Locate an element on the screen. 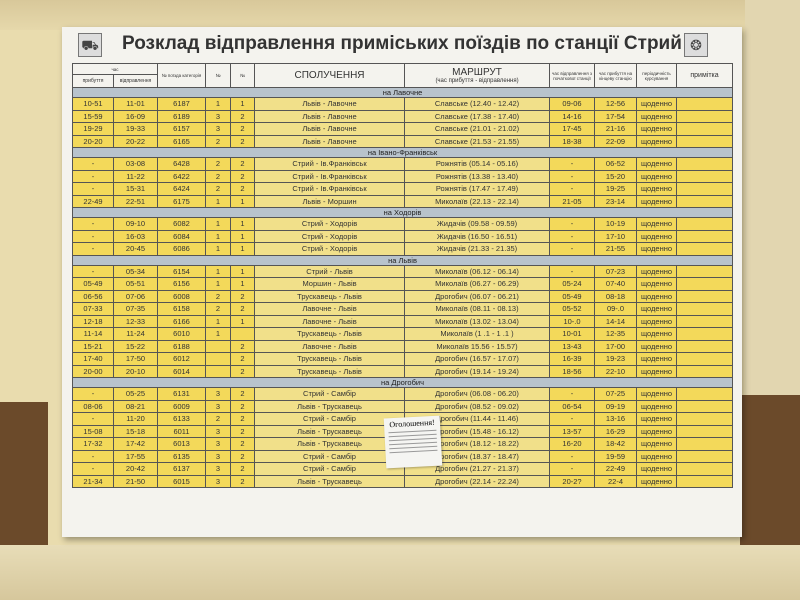  cell-start-departure: 21-05 is located at coordinates (572, 201).